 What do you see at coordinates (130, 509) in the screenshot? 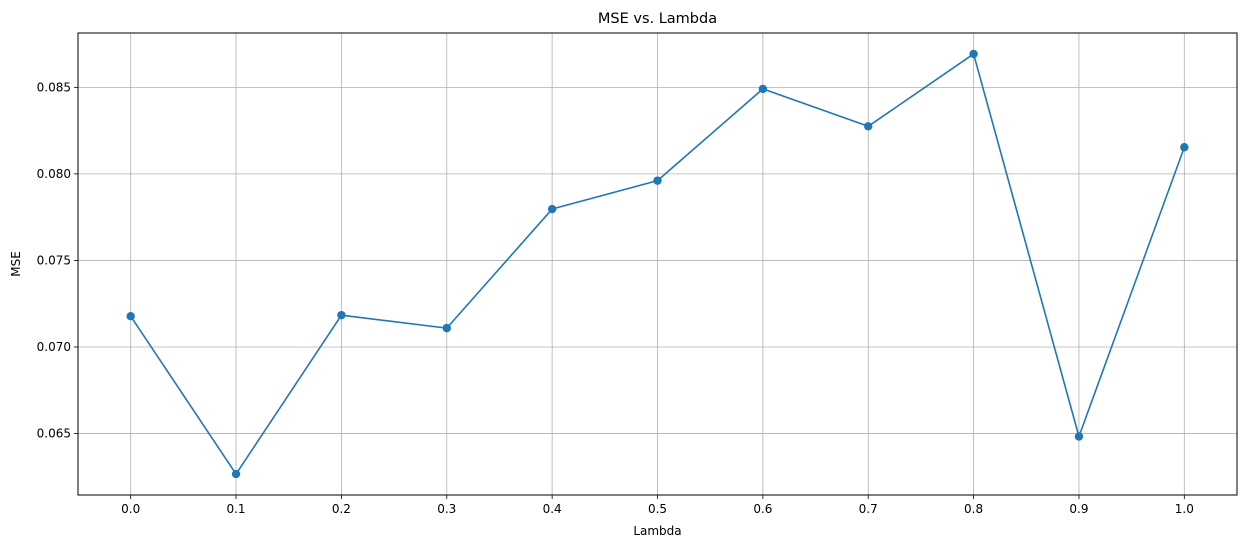
I see `x-tick-label: 0.0` at bounding box center [130, 509].